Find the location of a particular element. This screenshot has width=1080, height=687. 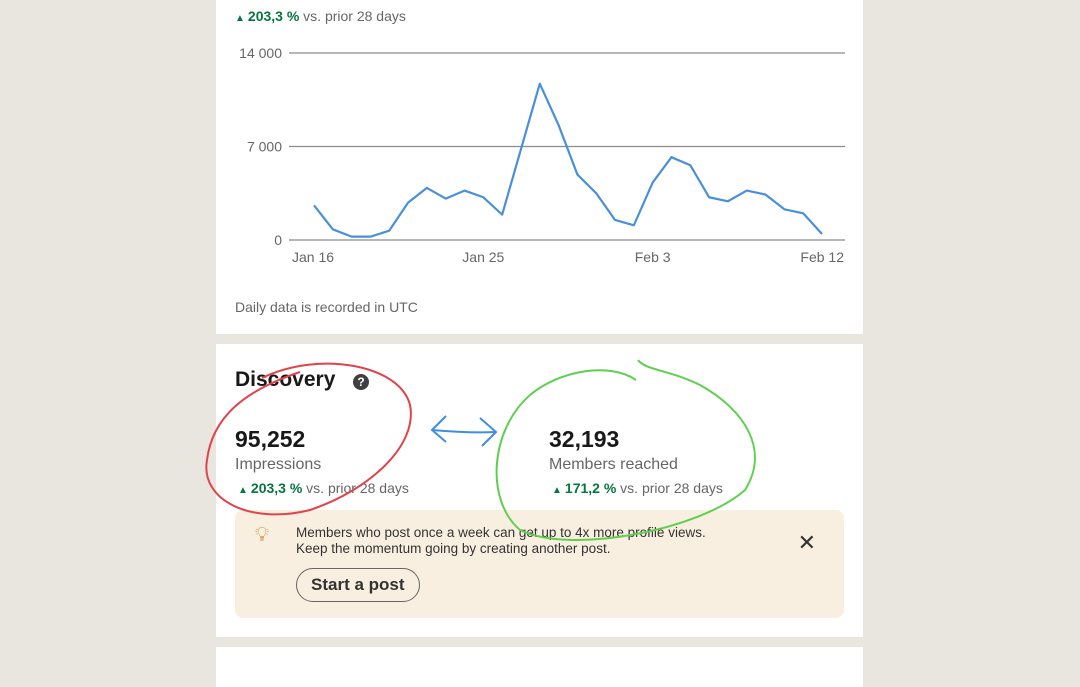

y-tick-label: 7 000 is located at coordinates (264, 147).